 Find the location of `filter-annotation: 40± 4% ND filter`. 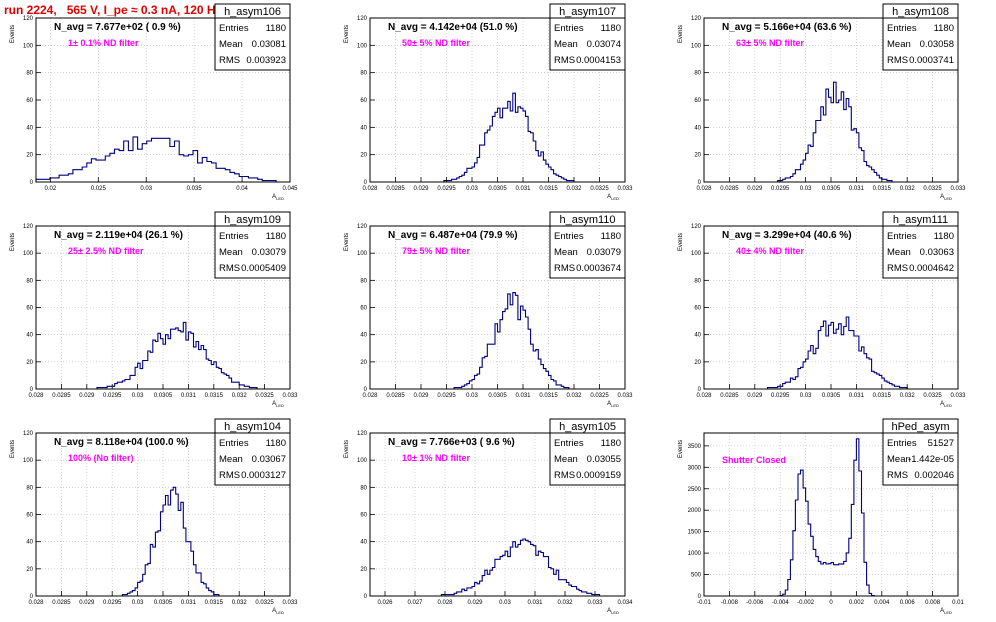

filter-annotation: 40± 4% ND filter is located at coordinates (770, 251).